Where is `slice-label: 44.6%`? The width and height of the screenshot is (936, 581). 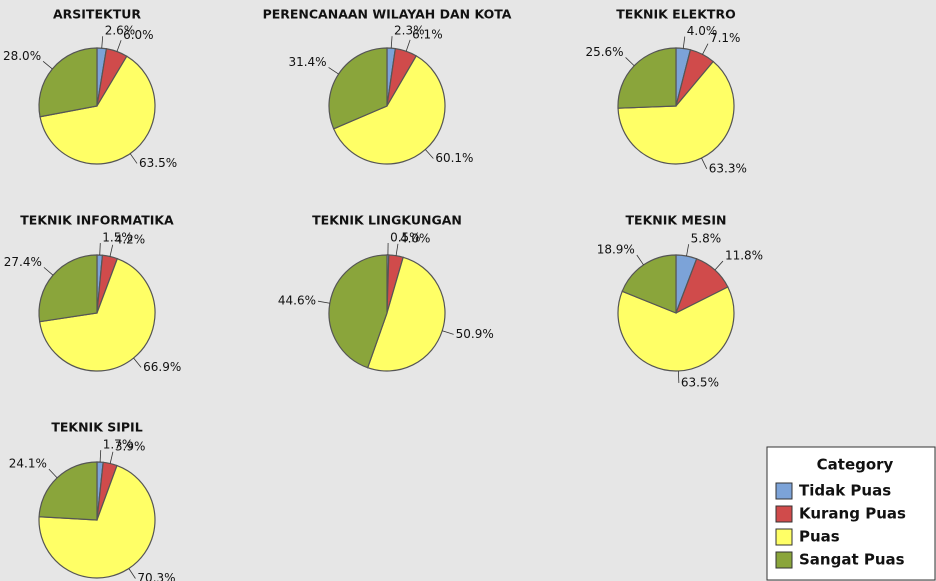
slice-label: 44.6% is located at coordinates (297, 301).